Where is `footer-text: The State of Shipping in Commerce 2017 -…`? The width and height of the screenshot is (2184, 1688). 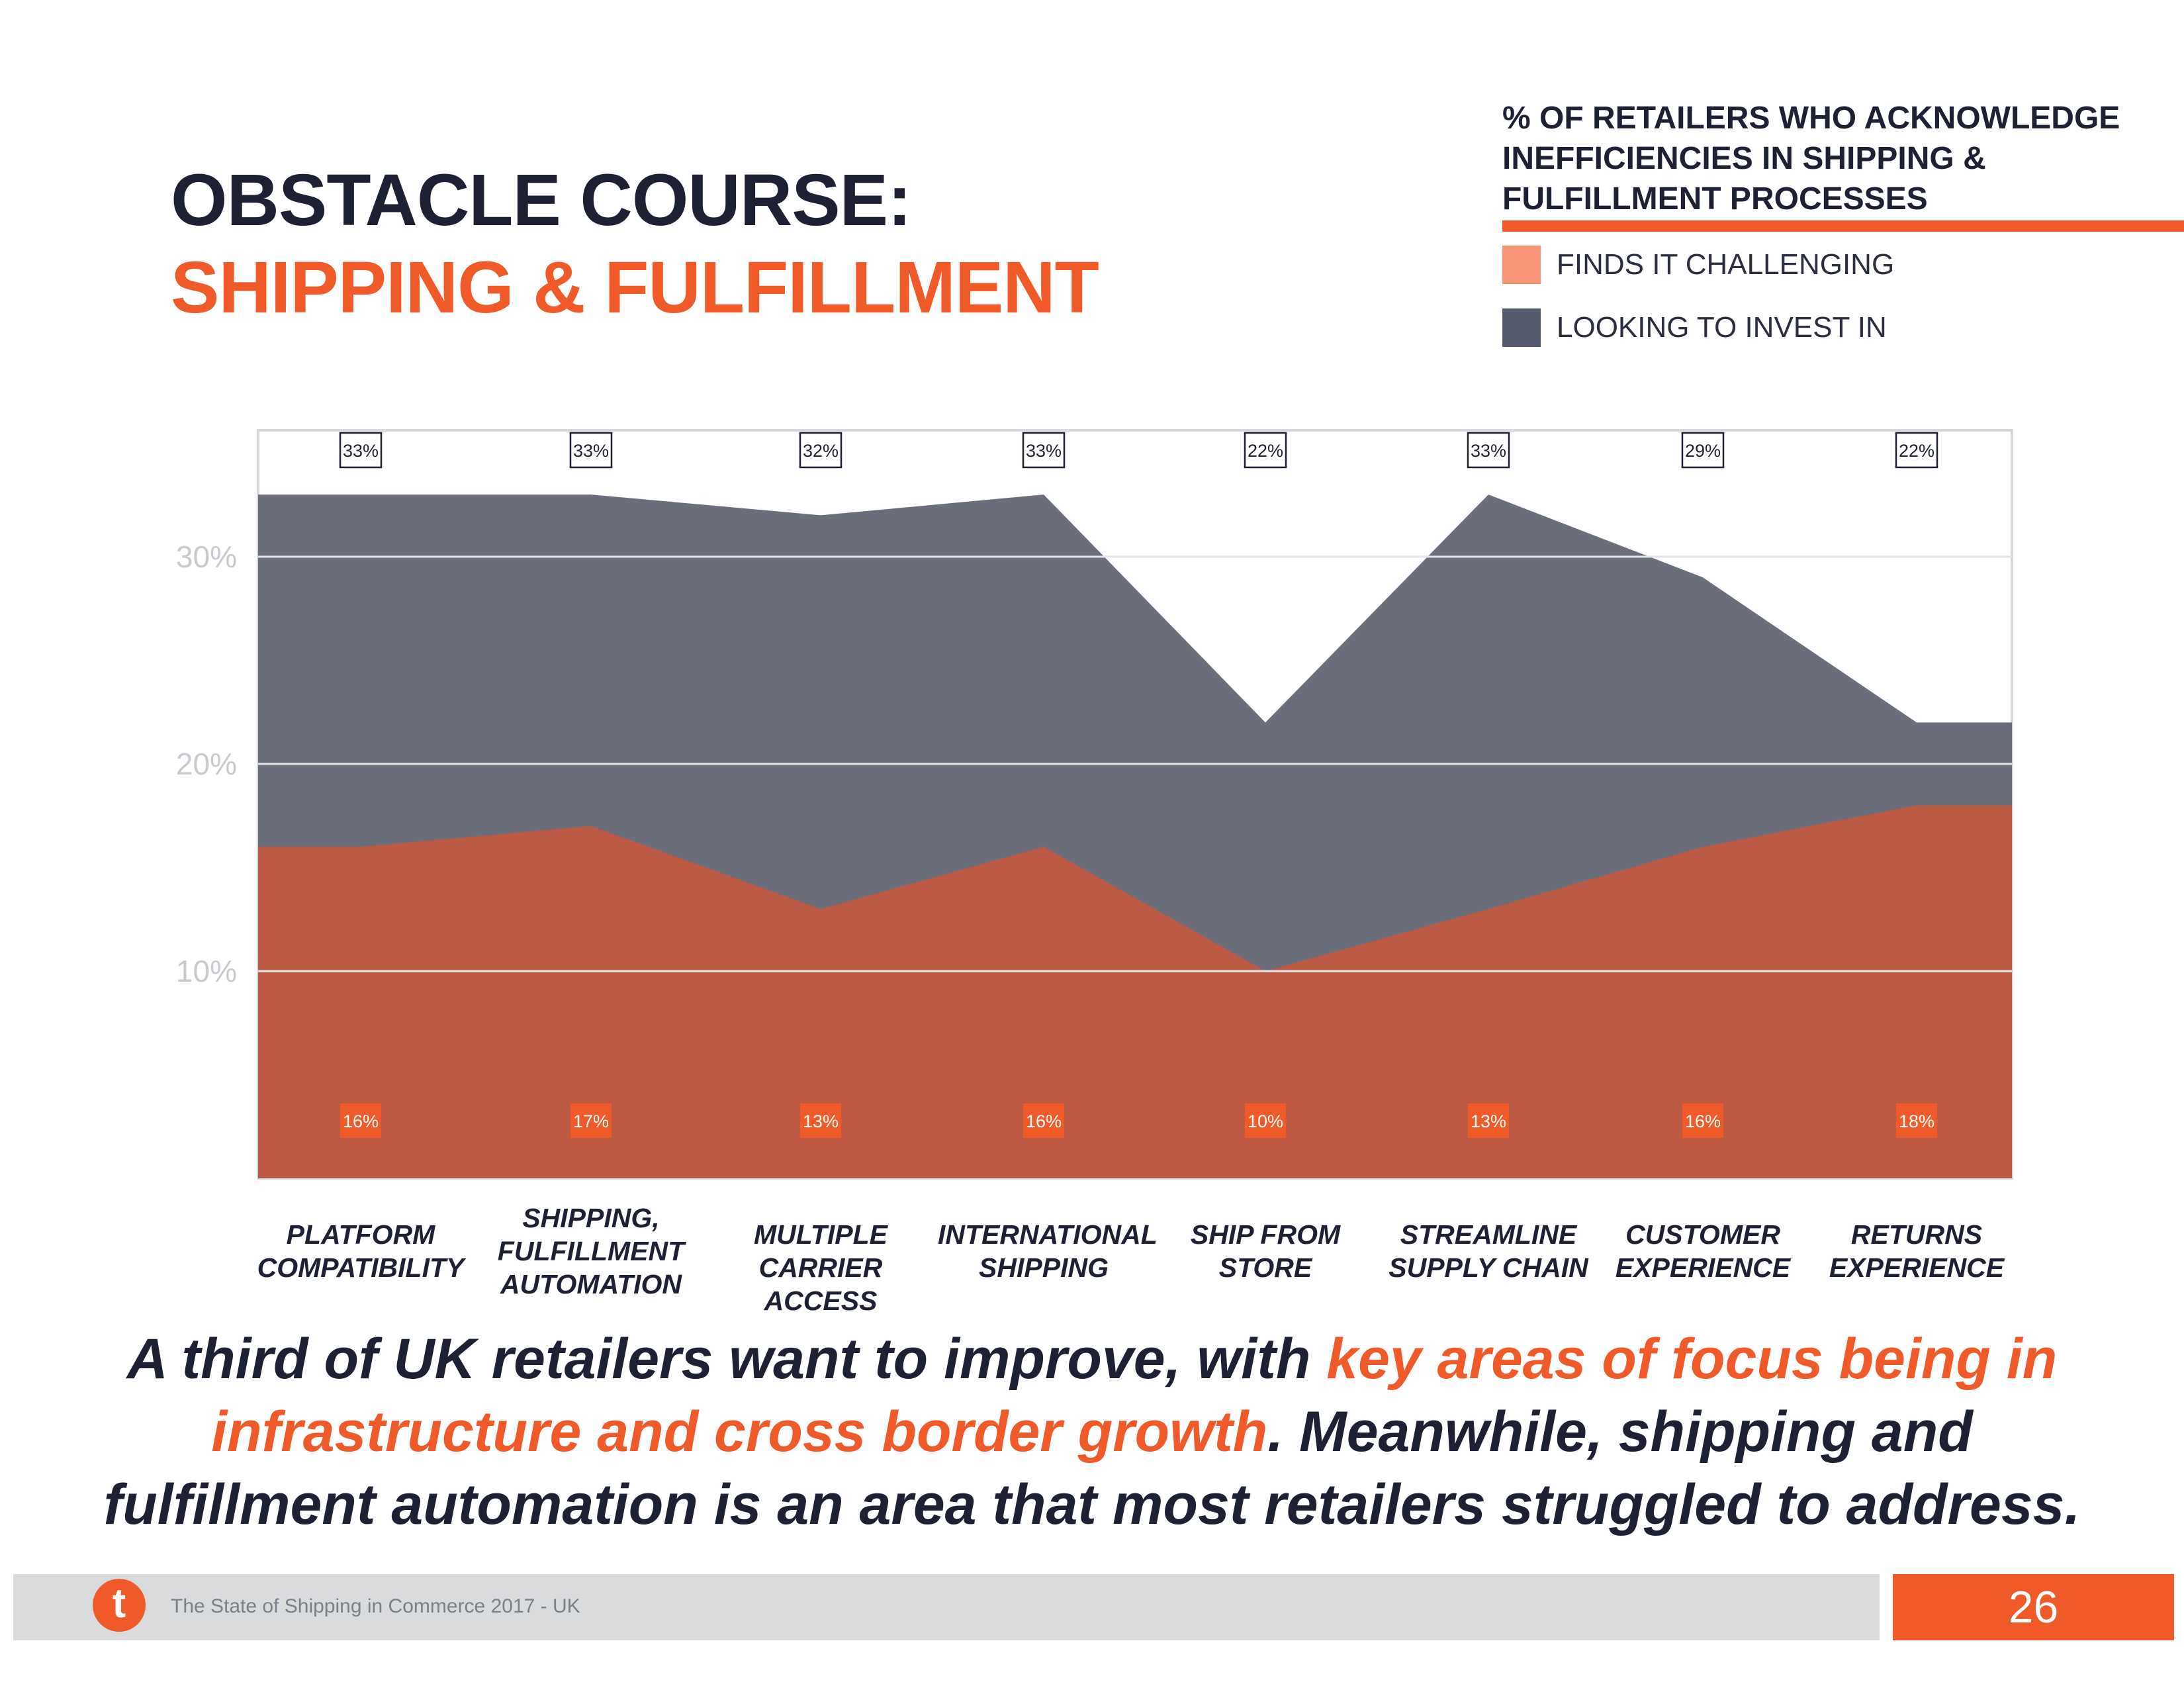 footer-text: The State of Shipping in Commerce 2017 -… is located at coordinates (375, 1606).